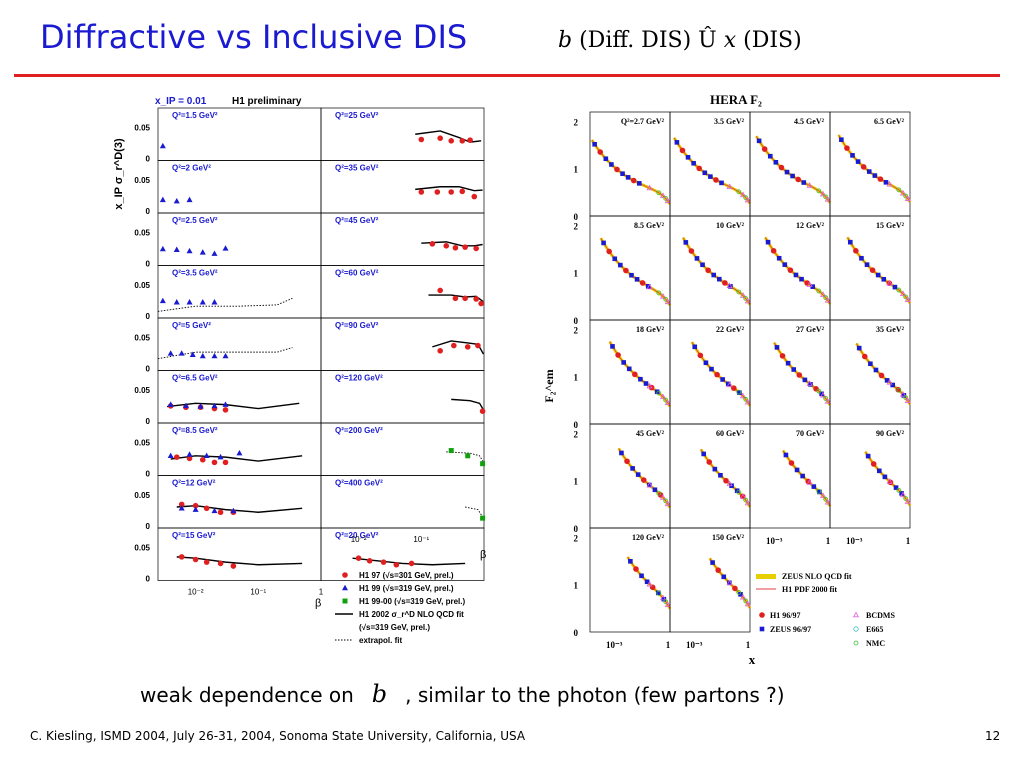  Describe the element at coordinates (623, 374) in the screenshot. I see `panel: 18 GeV² 2 1 0` at that location.